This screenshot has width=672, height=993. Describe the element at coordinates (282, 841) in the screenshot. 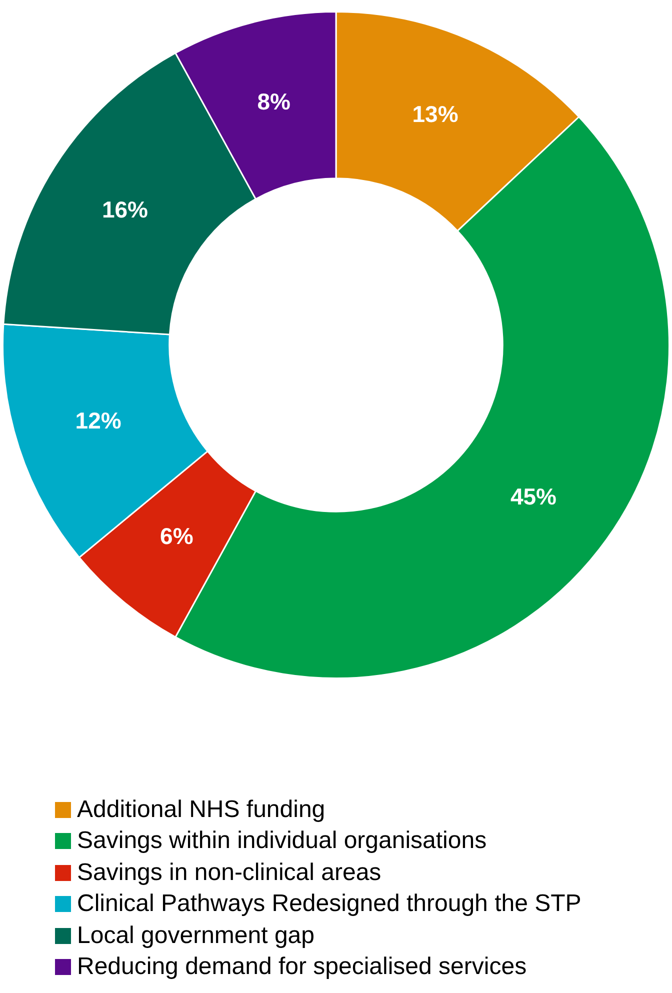

I see `legend-label: Savings within individual organisations` at that location.